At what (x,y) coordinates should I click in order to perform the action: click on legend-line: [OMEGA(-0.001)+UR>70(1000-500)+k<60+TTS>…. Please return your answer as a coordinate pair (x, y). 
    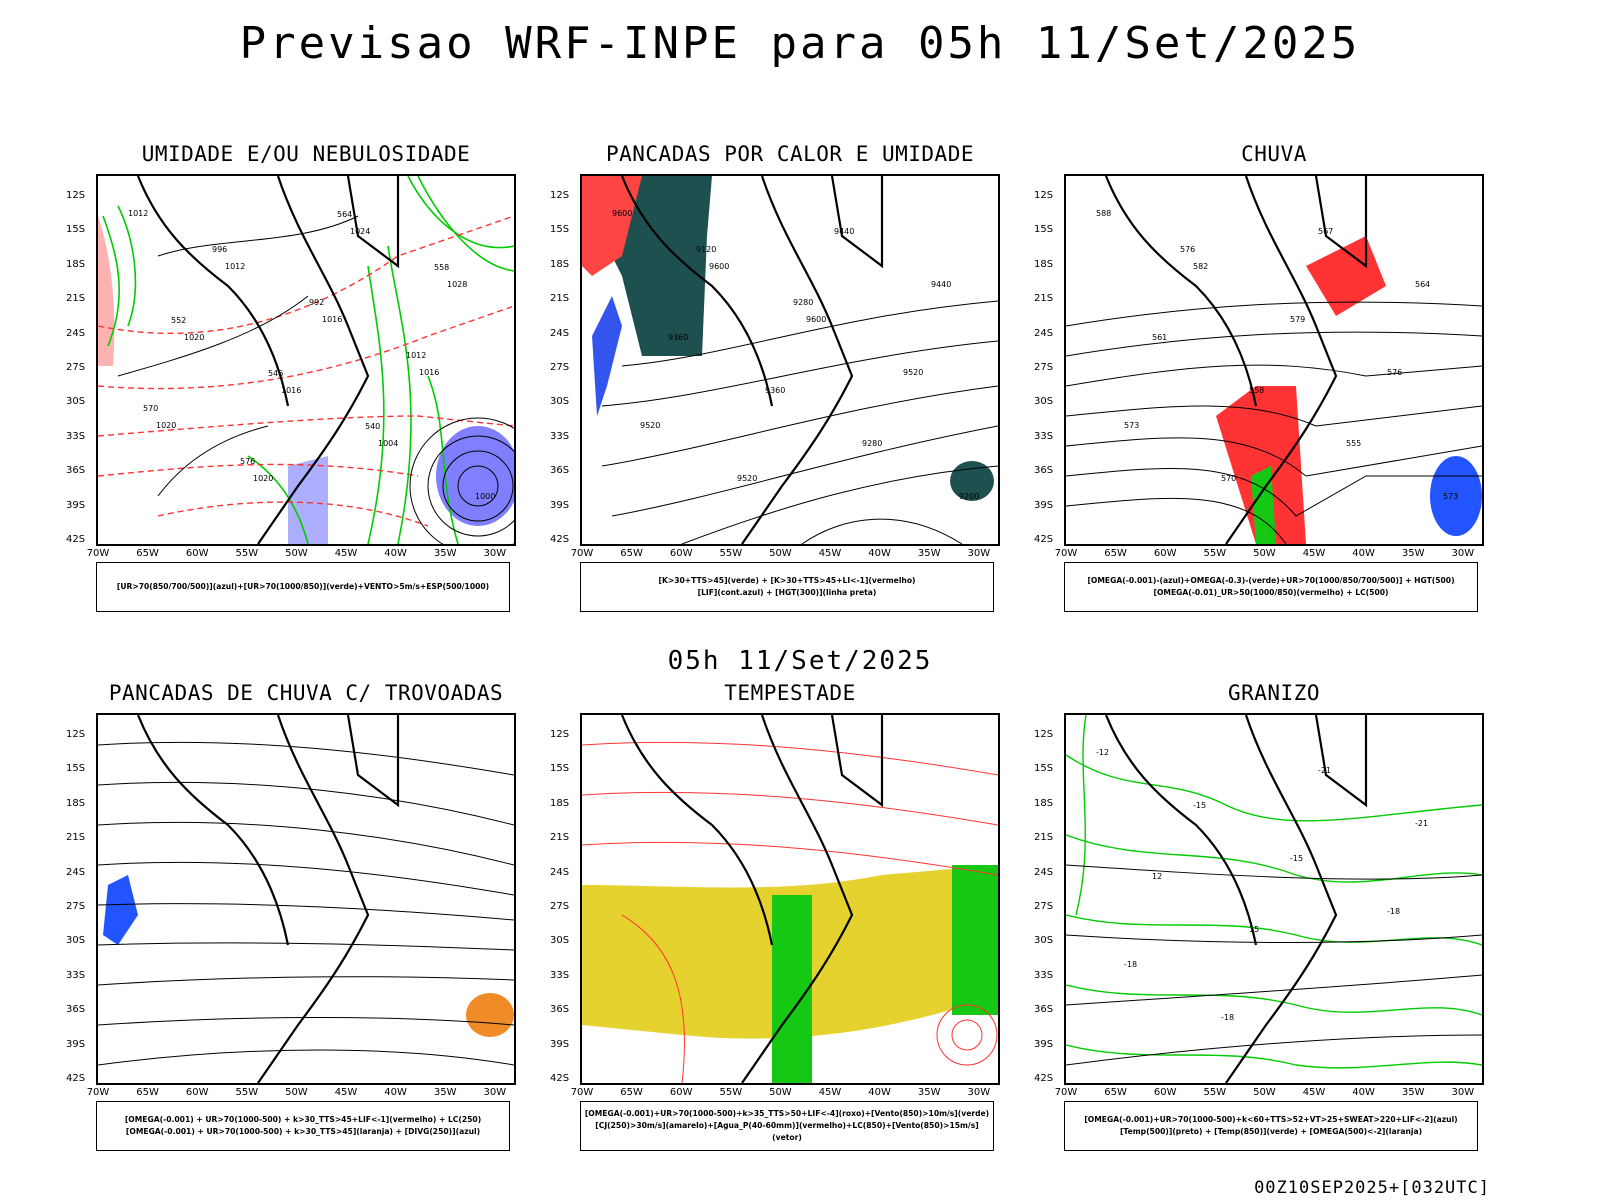
    Looking at the image, I should click on (1271, 1119).